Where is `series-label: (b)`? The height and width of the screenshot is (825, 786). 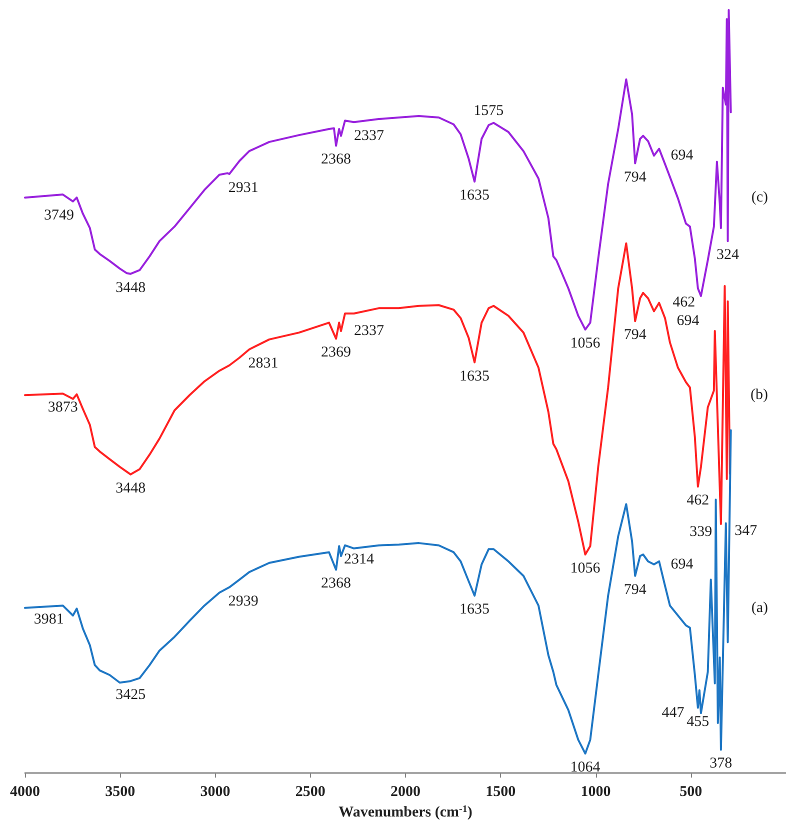
series-label: (b) is located at coordinates (759, 395).